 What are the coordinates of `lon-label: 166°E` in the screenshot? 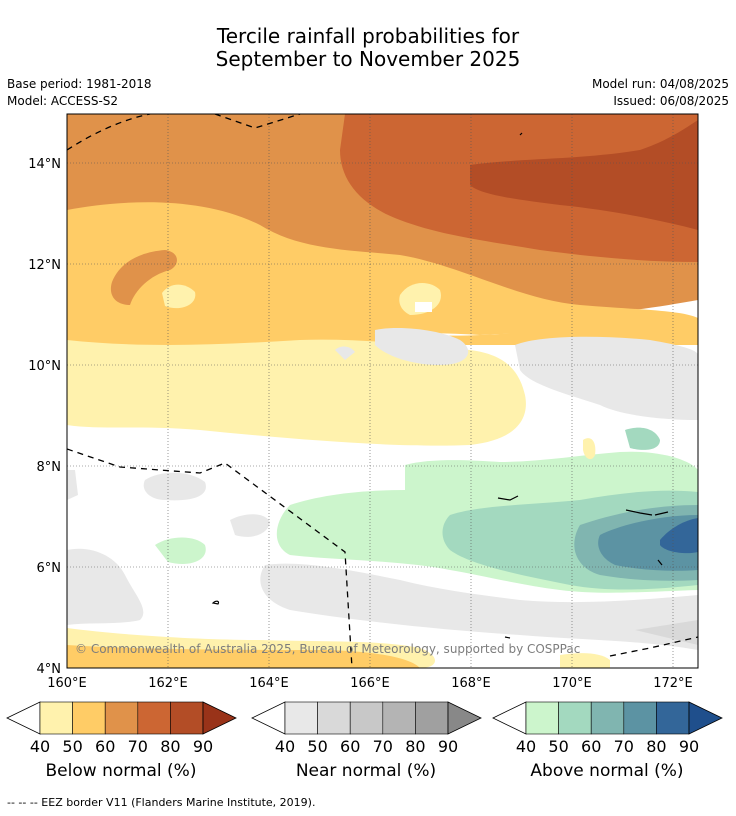 It's located at (370, 683).